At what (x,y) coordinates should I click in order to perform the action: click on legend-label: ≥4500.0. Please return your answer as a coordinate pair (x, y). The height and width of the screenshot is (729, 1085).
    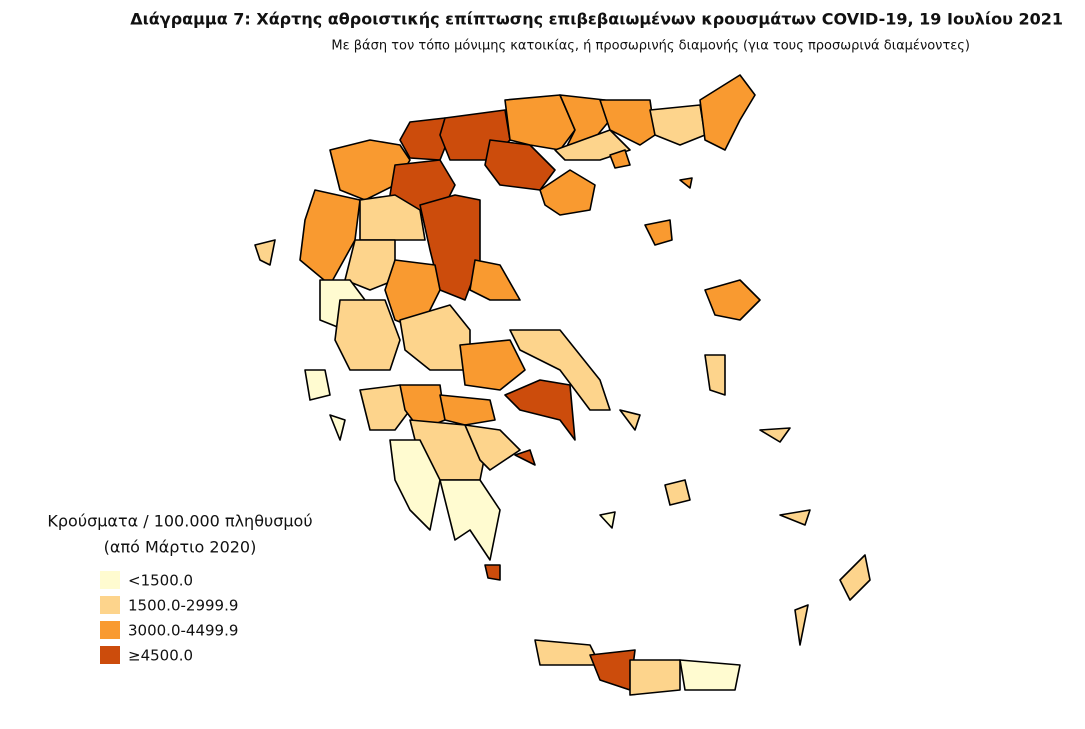
    Looking at the image, I should click on (160, 656).